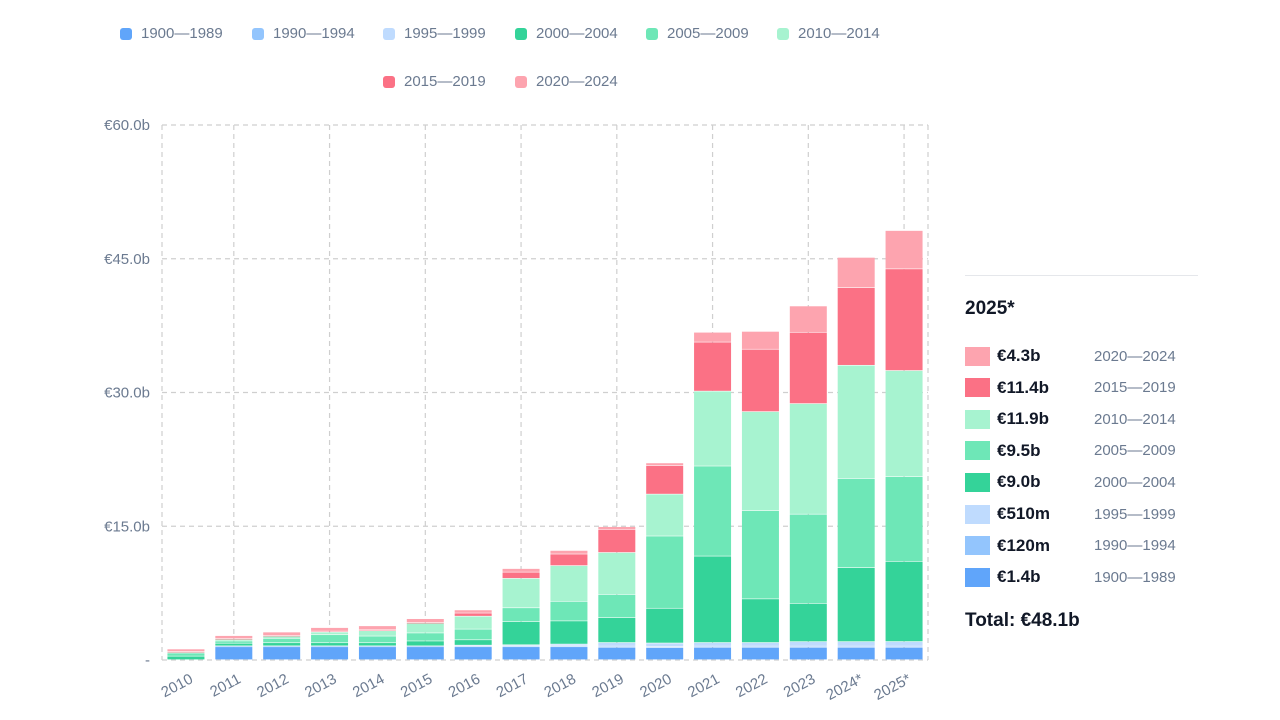  Describe the element at coordinates (320, 686) in the screenshot. I see `x-tick-label: 2013` at that location.